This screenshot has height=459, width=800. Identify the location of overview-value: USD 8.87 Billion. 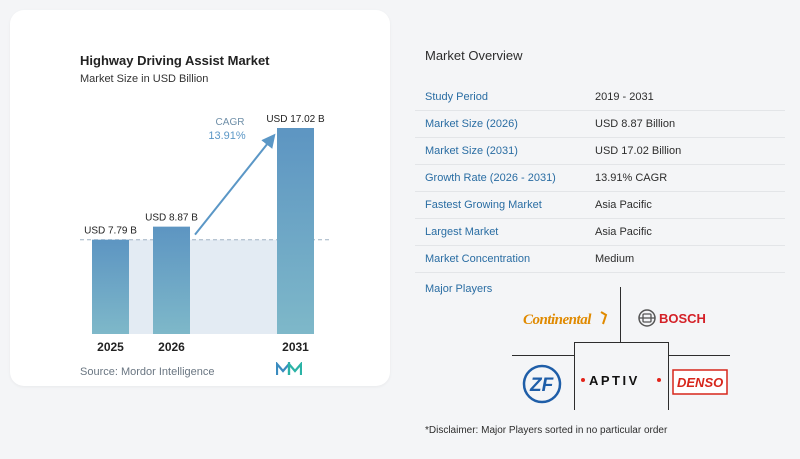
(635, 124).